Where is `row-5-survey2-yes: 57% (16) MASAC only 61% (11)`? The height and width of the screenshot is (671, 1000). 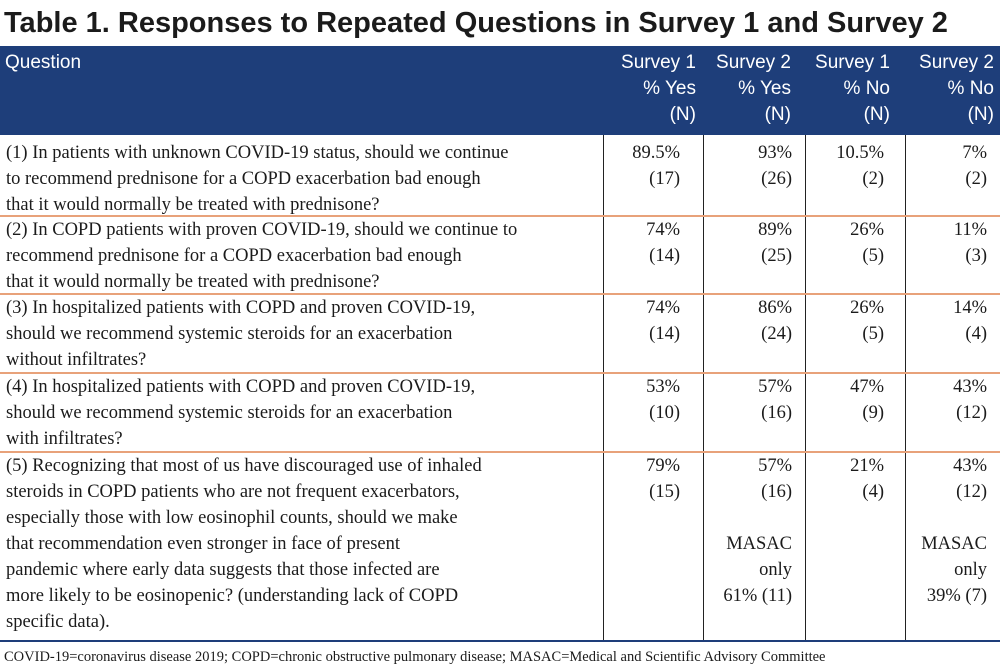 row-5-survey2-yes: 57% (16) MASAC only 61% (11) is located at coordinates (757, 531).